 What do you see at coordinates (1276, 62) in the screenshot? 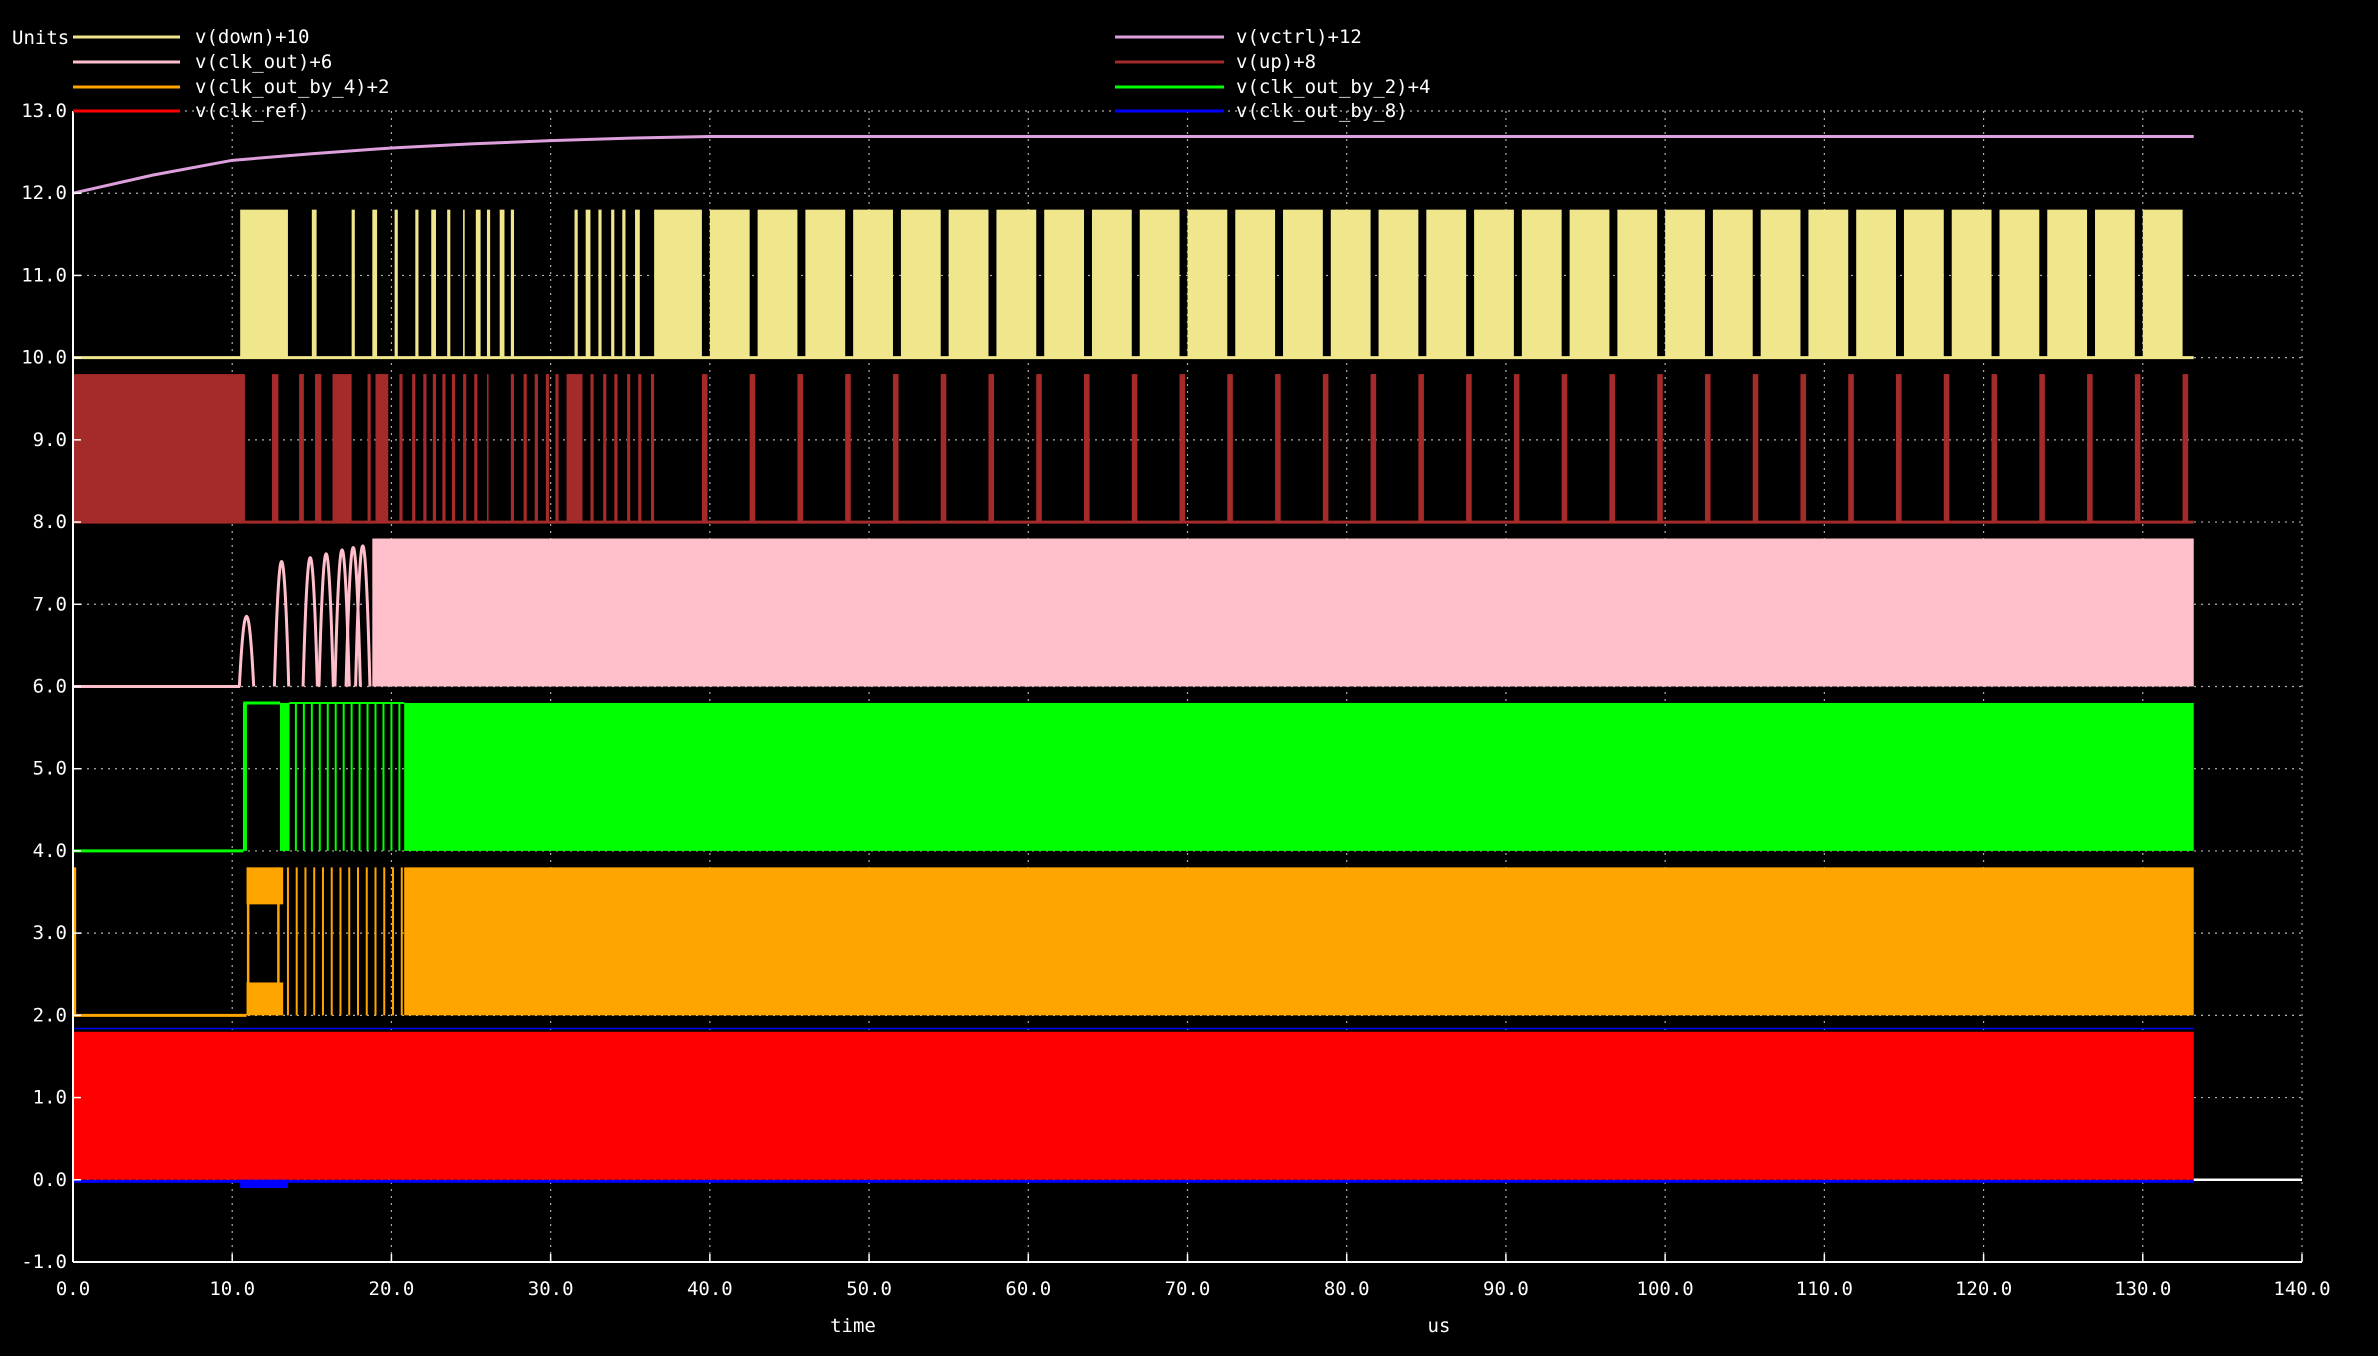
I see `legend-label: v(up)+8` at bounding box center [1276, 62].